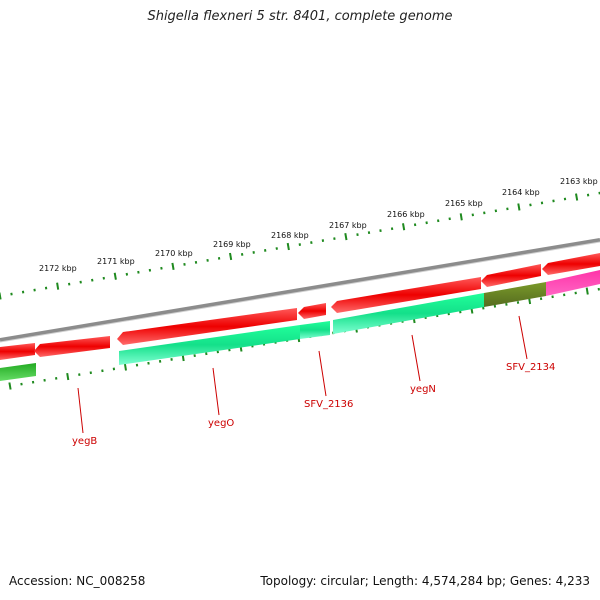 Image resolution: width=600 pixels, height=600 pixels. I want to click on gene-label-yegB: yegB, so click(84, 441).